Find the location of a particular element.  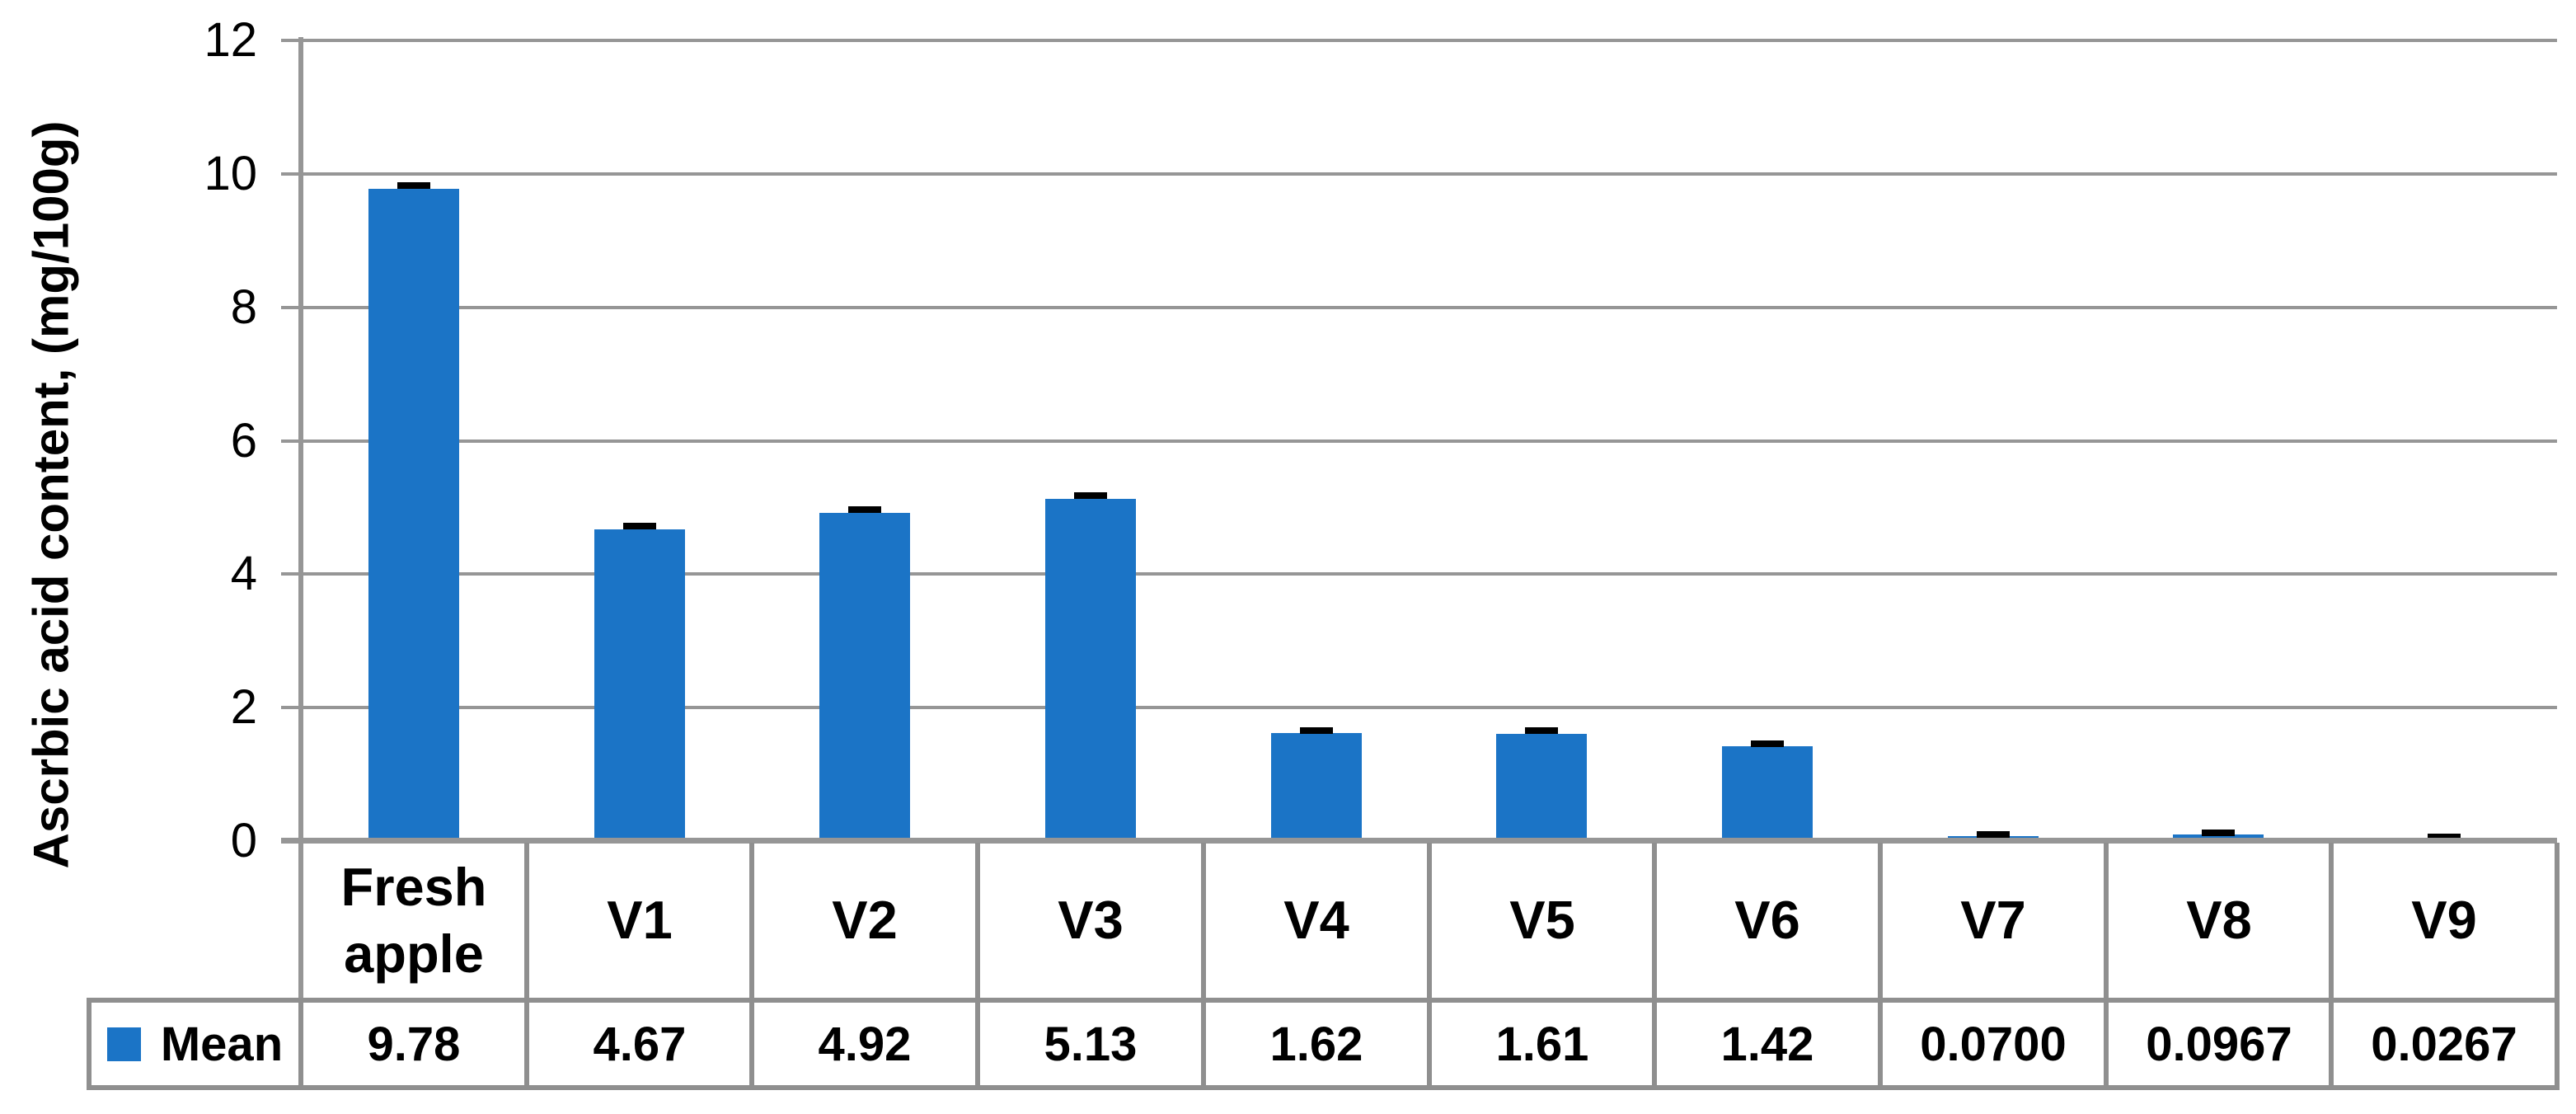

y-axis-tick-label-8: 8 is located at coordinates (244, 307).